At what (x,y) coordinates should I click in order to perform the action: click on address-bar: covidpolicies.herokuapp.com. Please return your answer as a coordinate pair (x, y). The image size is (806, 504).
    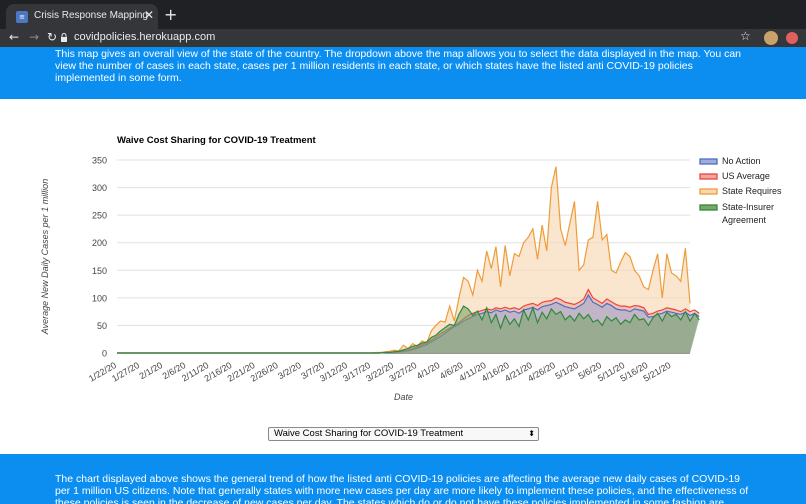
    Looking at the image, I should click on (145, 37).